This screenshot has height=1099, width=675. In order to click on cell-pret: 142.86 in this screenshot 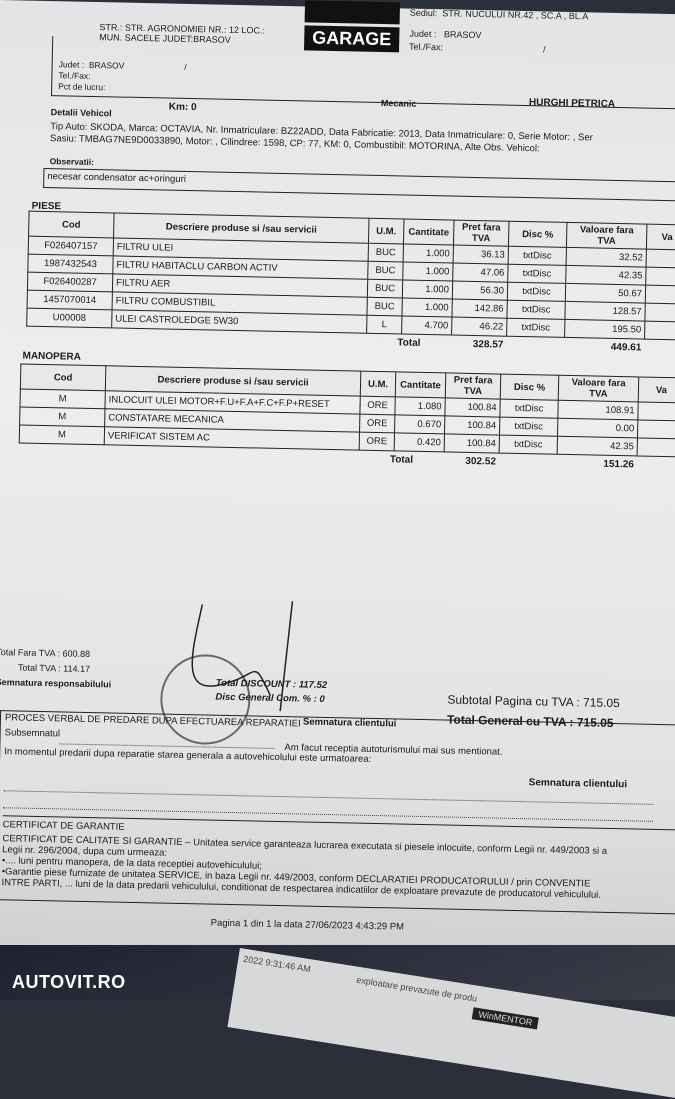, I will do `click(479, 309)`.